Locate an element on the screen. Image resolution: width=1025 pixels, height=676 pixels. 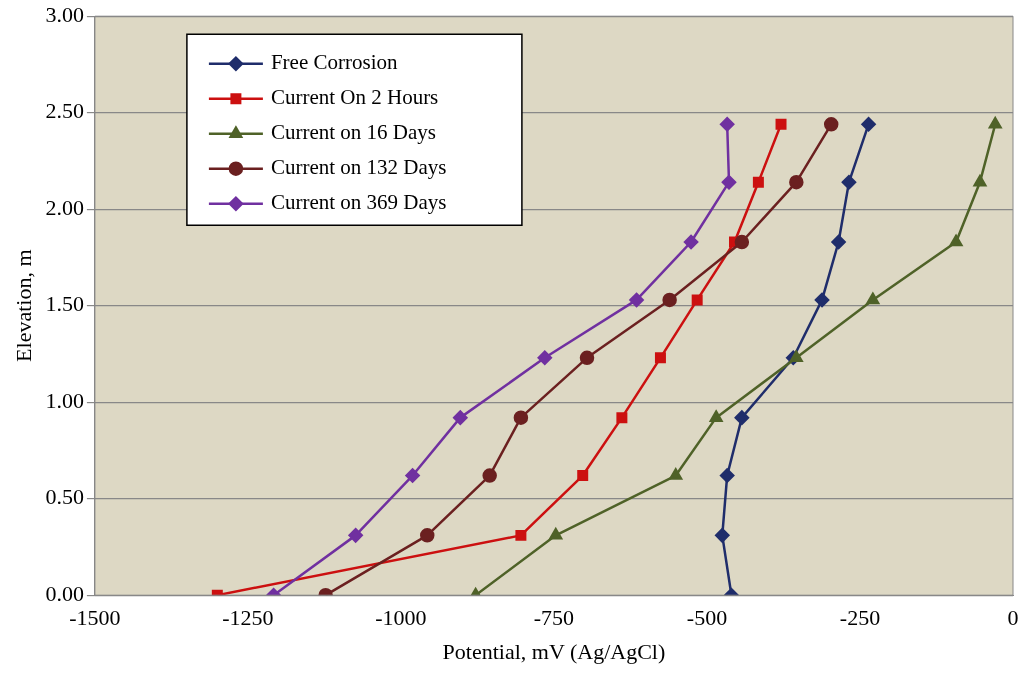
y-tick-label: 1.00 is located at coordinates (64, 400).